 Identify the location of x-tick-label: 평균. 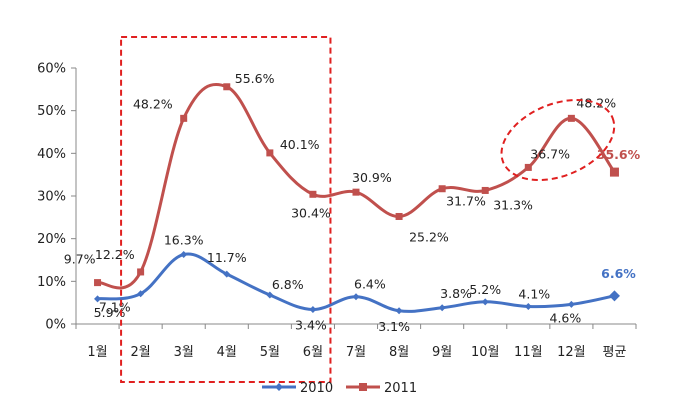
(615, 352).